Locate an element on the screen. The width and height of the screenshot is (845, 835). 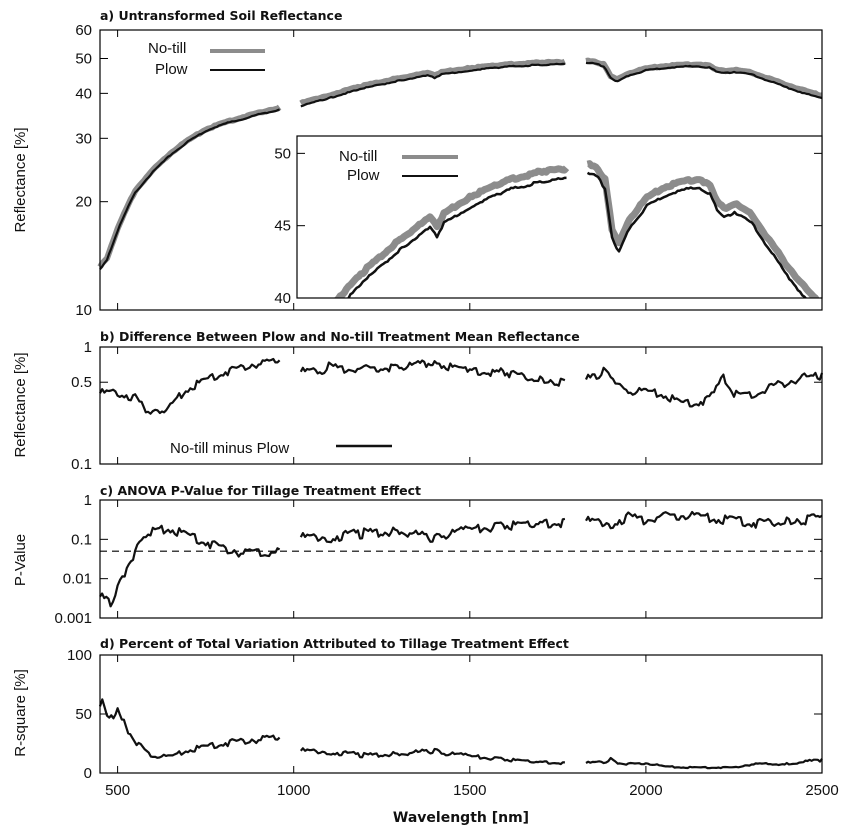
panel-a-inset: 40 45 50 No-till Plow is located at coordinates (548, 221).